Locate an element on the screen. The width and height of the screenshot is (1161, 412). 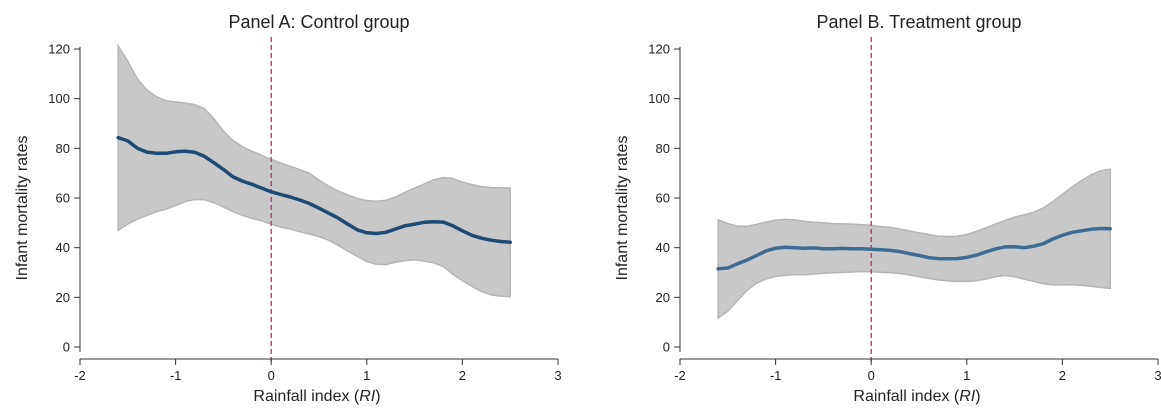
panel-a-y-tick-label: 40 is located at coordinates (63, 247).